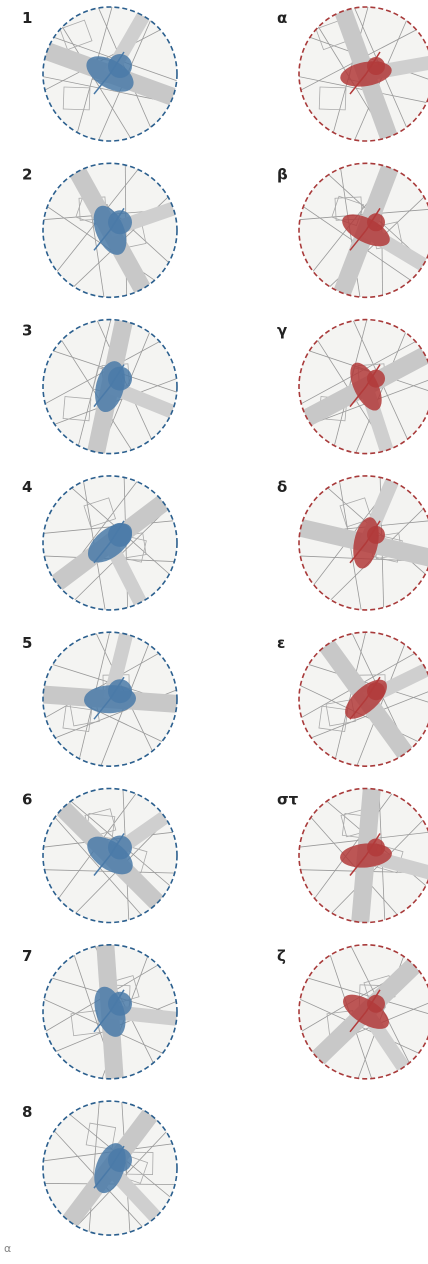 The width and height of the screenshot is (428, 1264). What do you see at coordinates (27, 487) in the screenshot?
I see `panel-label: 4` at bounding box center [27, 487].